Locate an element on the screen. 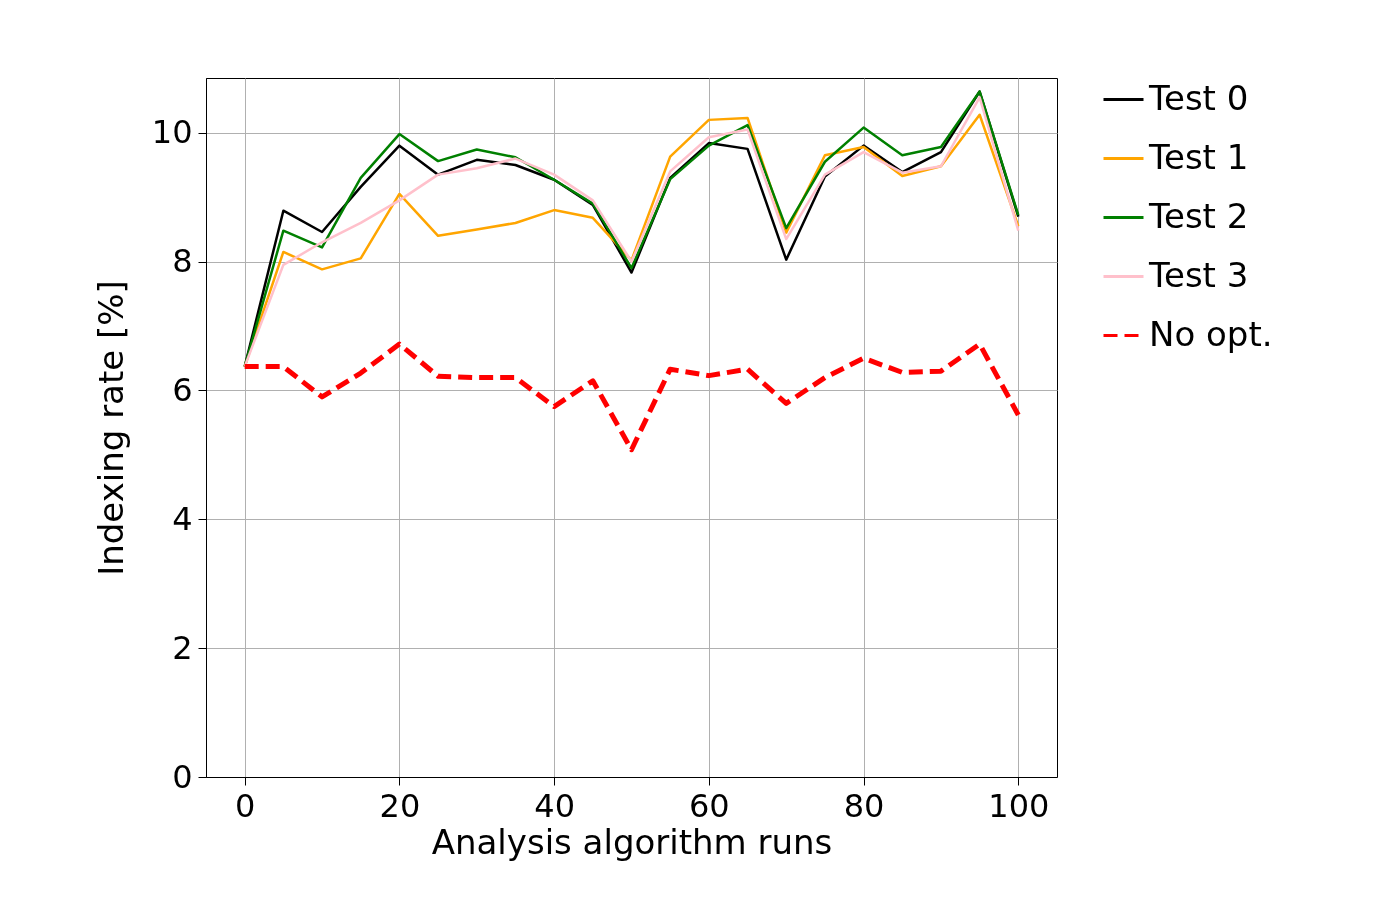 The height and width of the screenshot is (900, 1400). y-tick-label: 0 is located at coordinates (182, 776).